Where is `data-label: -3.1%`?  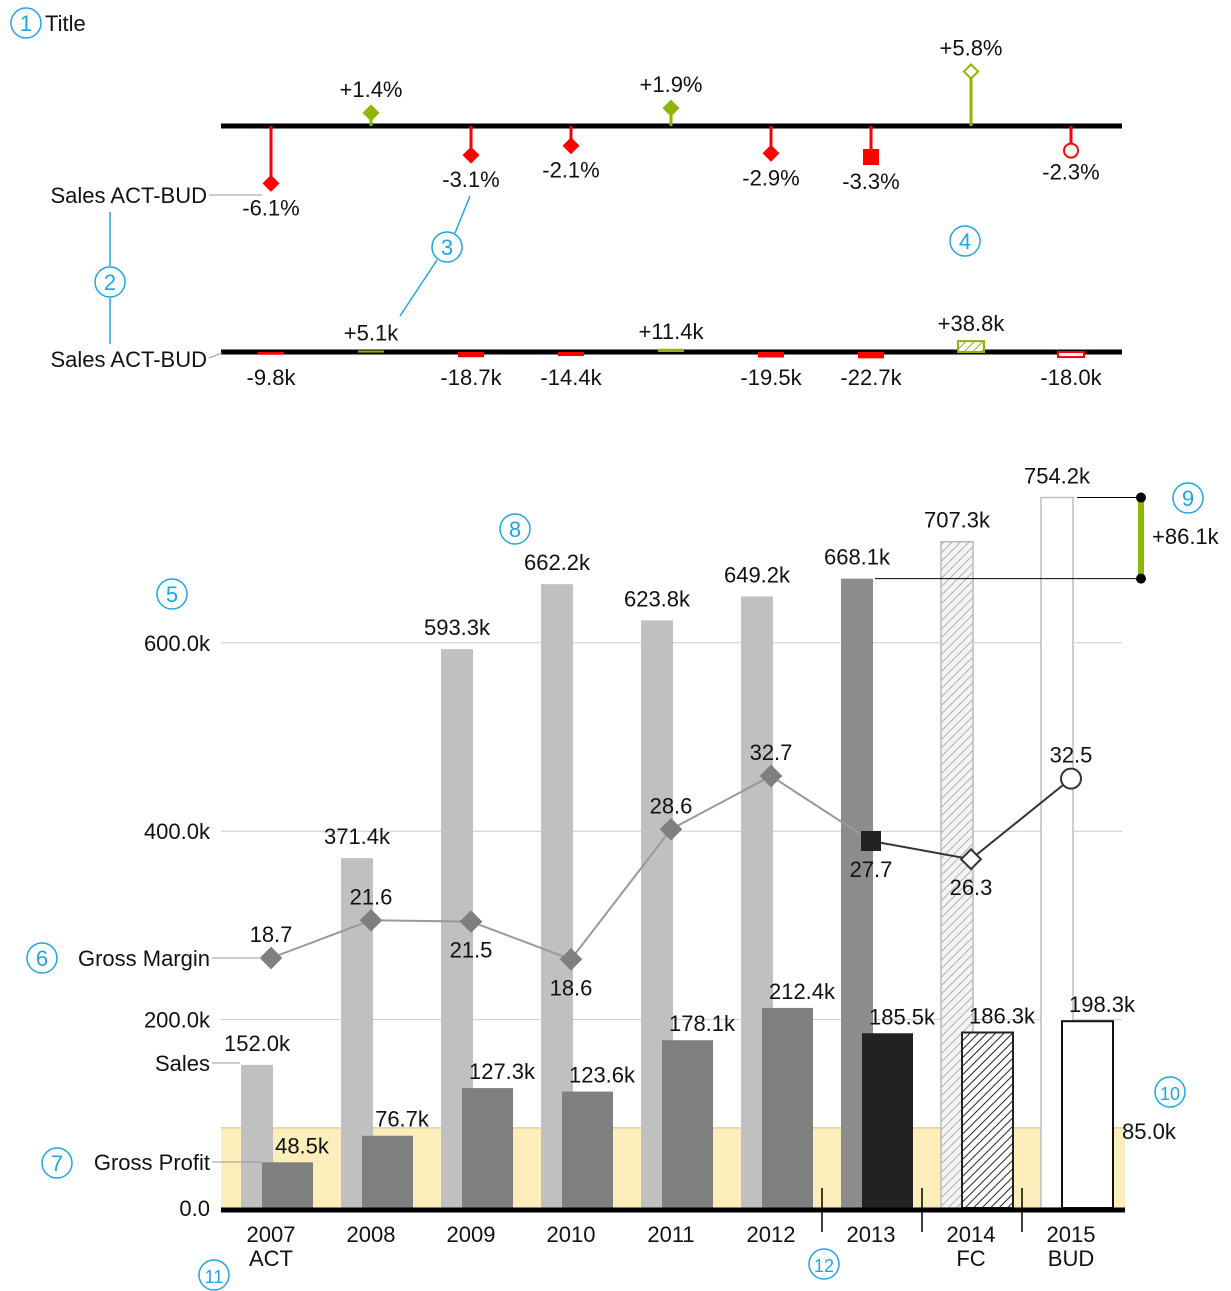
data-label: -3.1% is located at coordinates (470, 179).